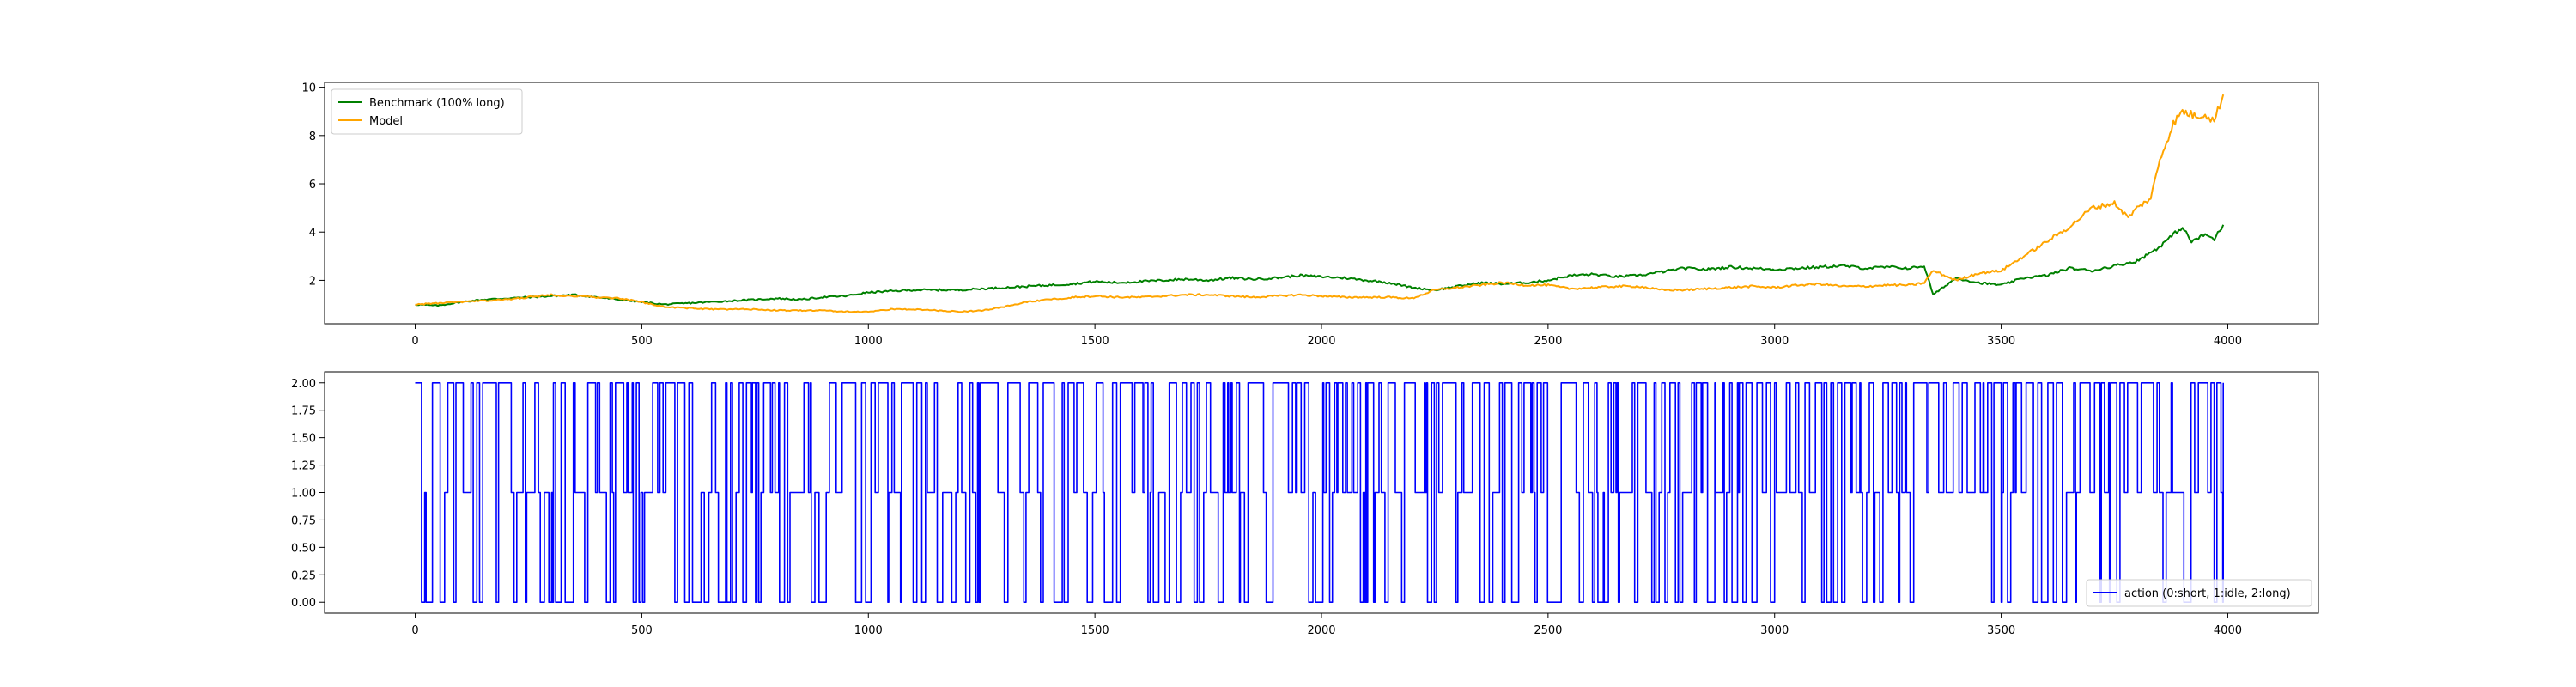 The width and height of the screenshot is (2576, 687). I want to click on y-tick-label: 1.25, so click(303, 466).